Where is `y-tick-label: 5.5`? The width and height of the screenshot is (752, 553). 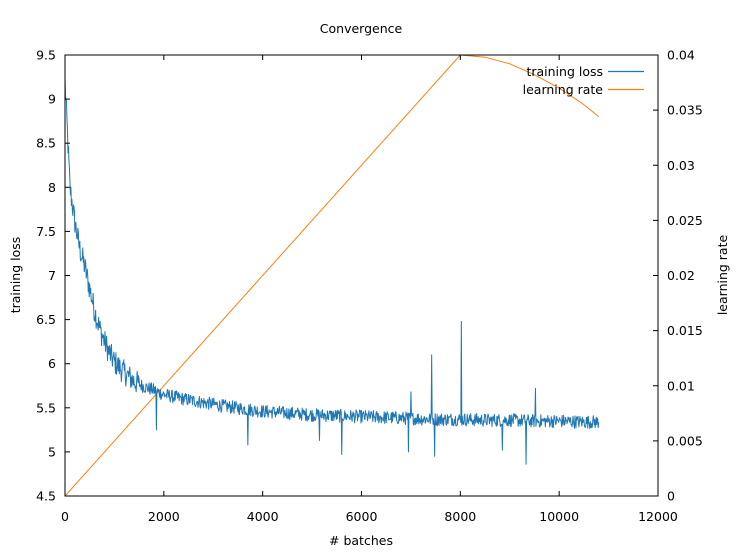
y-tick-label: 5.5 is located at coordinates (46, 407).